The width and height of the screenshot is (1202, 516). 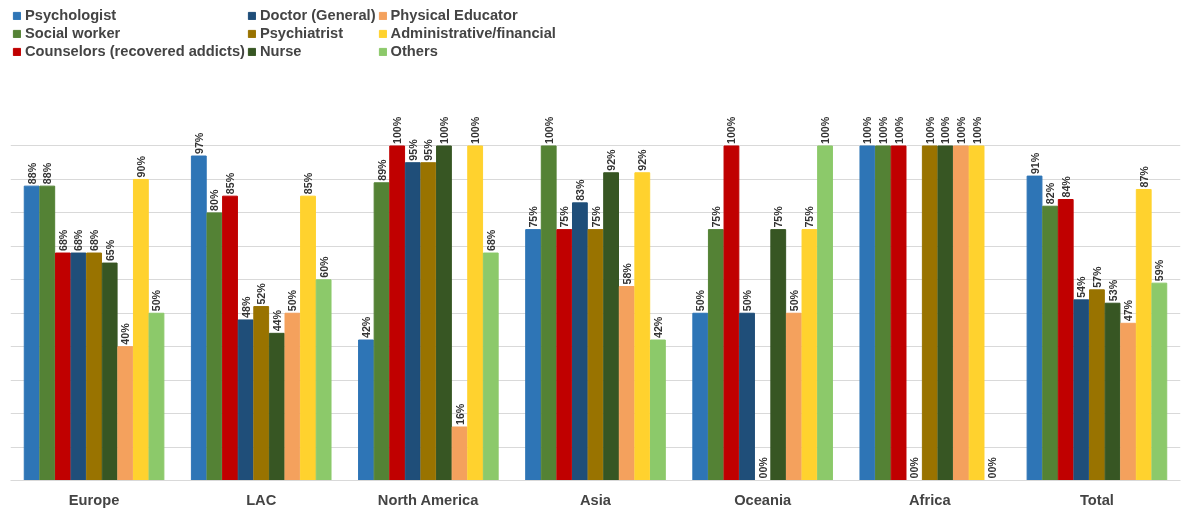 What do you see at coordinates (109, 250) in the screenshot?
I see `data-label: 65%` at bounding box center [109, 250].